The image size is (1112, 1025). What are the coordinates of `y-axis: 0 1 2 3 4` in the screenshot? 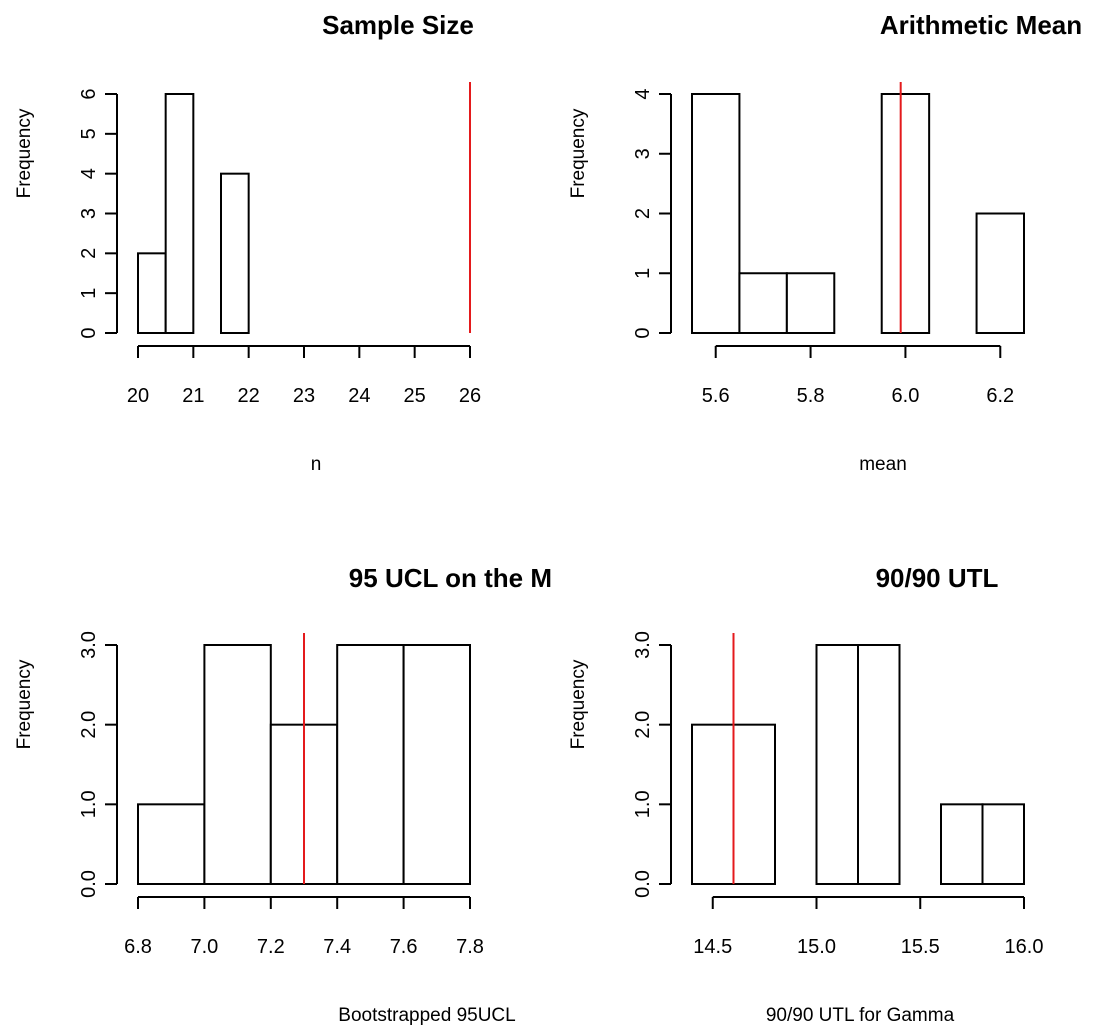 It's located at (652, 213).